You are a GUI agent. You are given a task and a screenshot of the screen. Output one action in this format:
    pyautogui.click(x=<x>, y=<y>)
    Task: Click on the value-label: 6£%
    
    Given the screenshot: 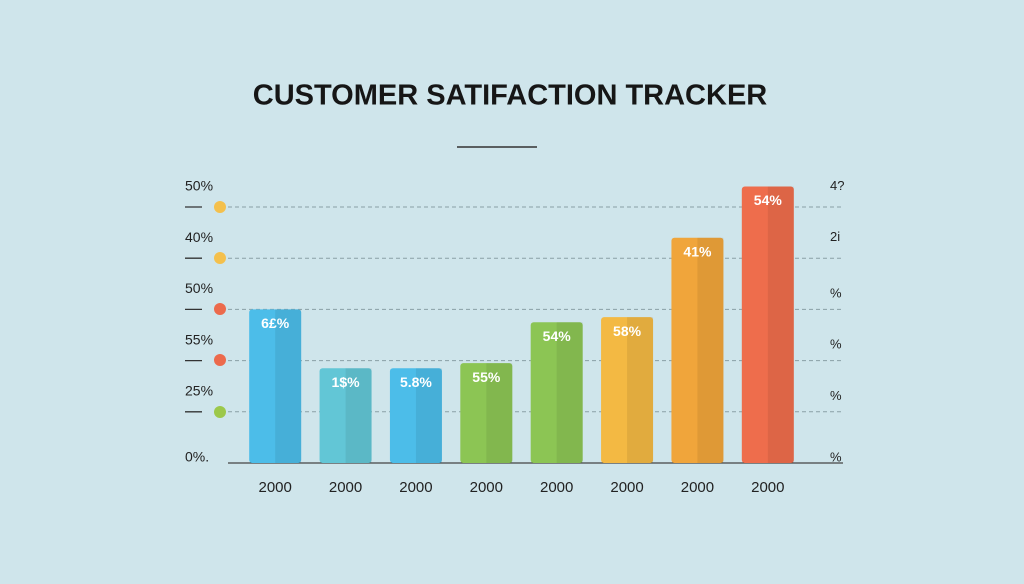 What is the action you would take?
    pyautogui.click(x=275, y=323)
    